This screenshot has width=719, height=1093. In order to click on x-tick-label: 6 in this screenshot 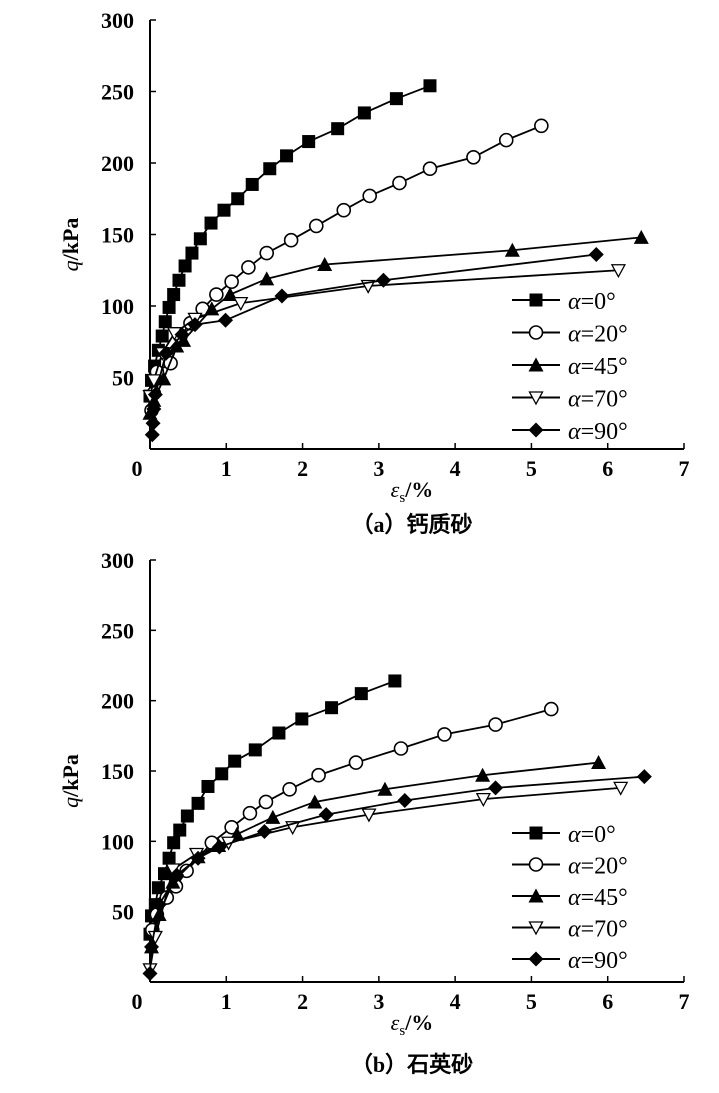, I will do `click(607, 1001)`.